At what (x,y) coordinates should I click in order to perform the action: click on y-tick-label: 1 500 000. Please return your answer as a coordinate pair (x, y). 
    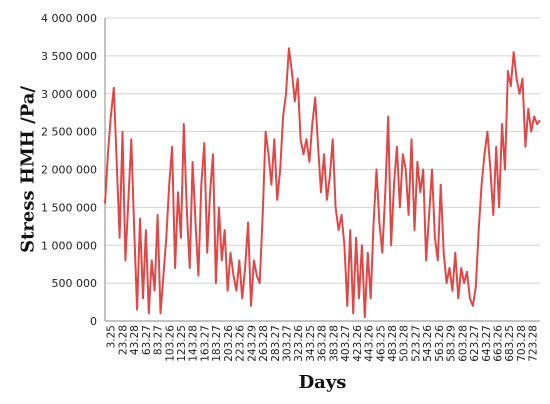
    Looking at the image, I should click on (69, 207).